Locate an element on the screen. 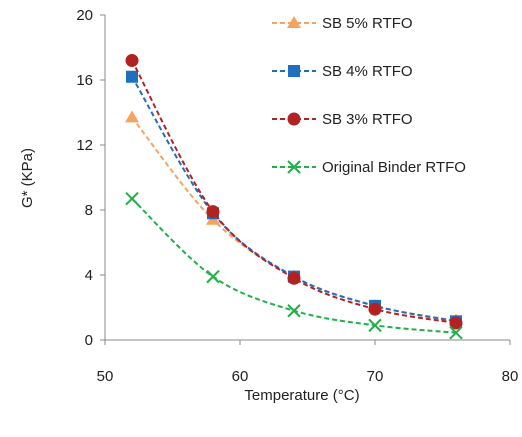 Image resolution: width=522 pixels, height=437 pixels. y-tick-label: 16 is located at coordinates (84, 80).